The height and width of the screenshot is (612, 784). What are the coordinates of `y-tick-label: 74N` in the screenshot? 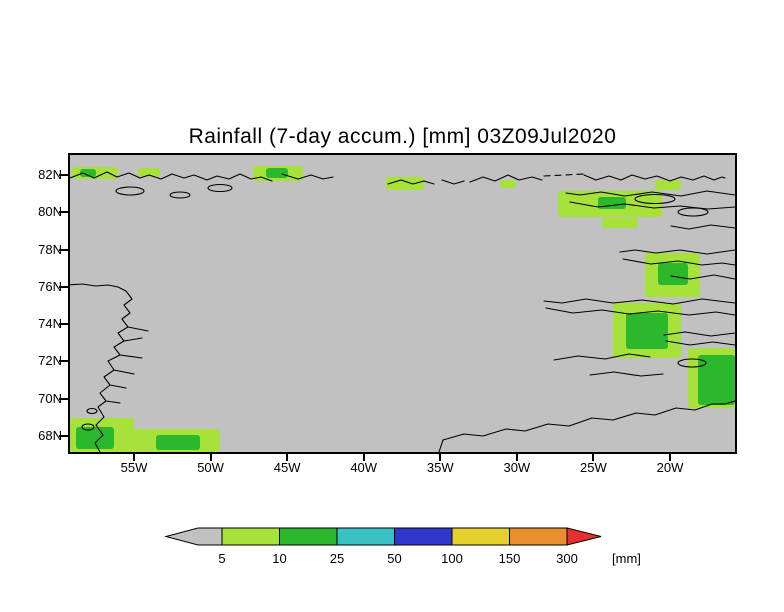 It's located at (50, 324).